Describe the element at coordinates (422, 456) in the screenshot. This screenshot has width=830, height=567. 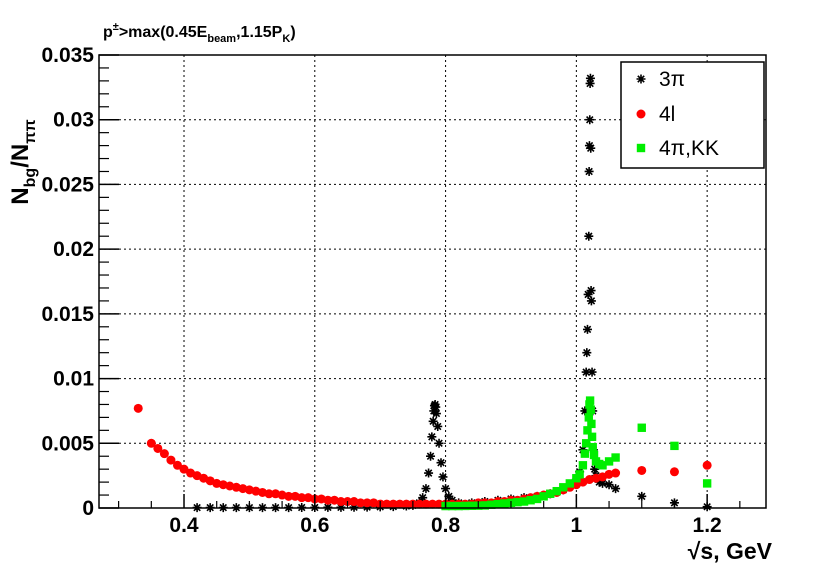
I see `series-4l` at that location.